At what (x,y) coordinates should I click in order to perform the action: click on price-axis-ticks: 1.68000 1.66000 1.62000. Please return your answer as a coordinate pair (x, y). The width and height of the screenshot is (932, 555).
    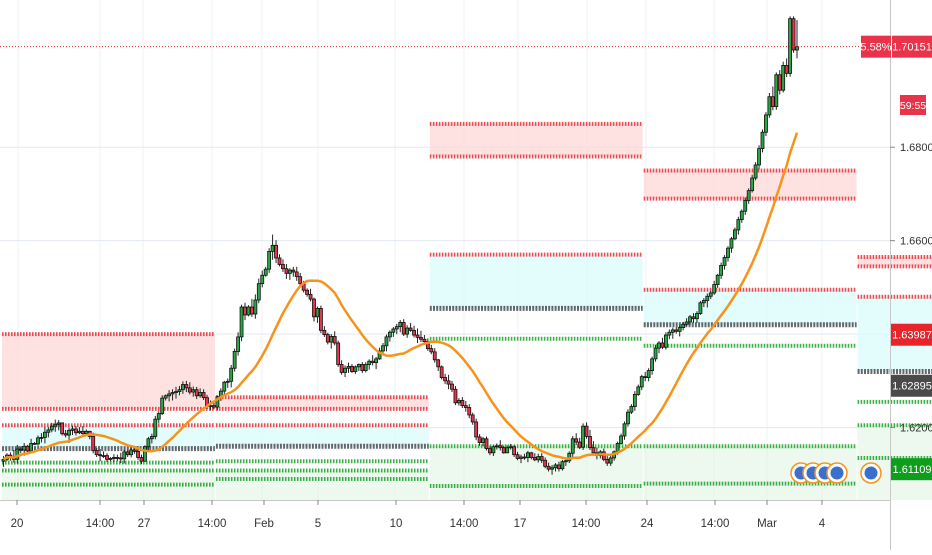
    Looking at the image, I should click on (911, 288).